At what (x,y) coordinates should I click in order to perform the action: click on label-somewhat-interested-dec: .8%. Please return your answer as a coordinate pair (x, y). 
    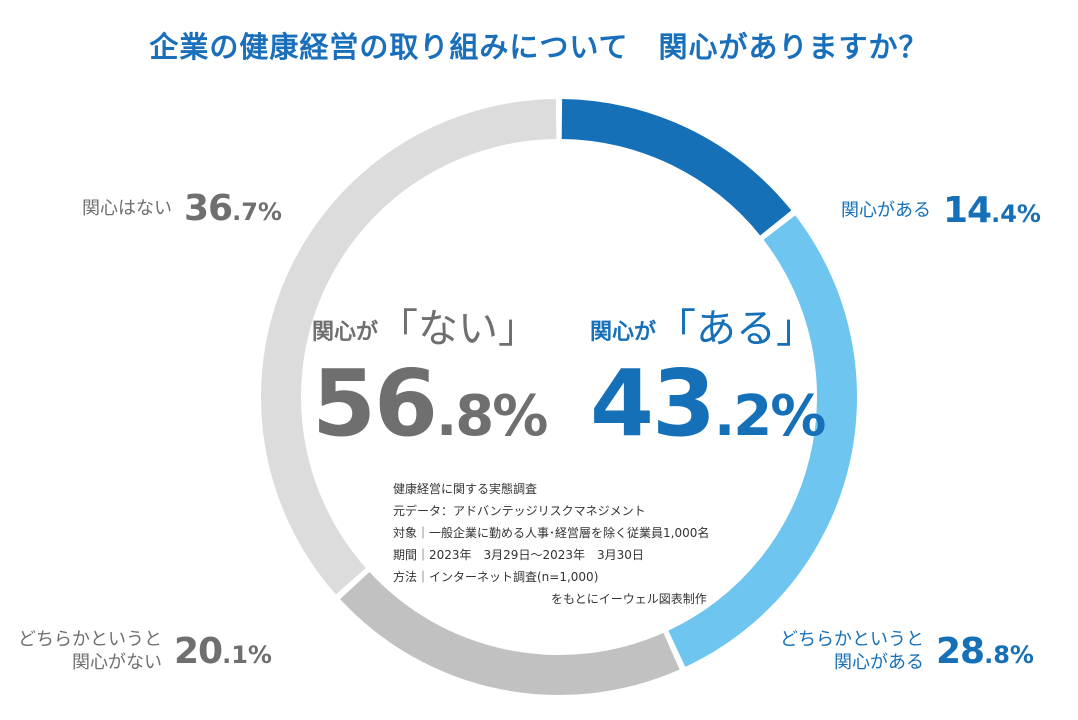
    Looking at the image, I should click on (1009, 654).